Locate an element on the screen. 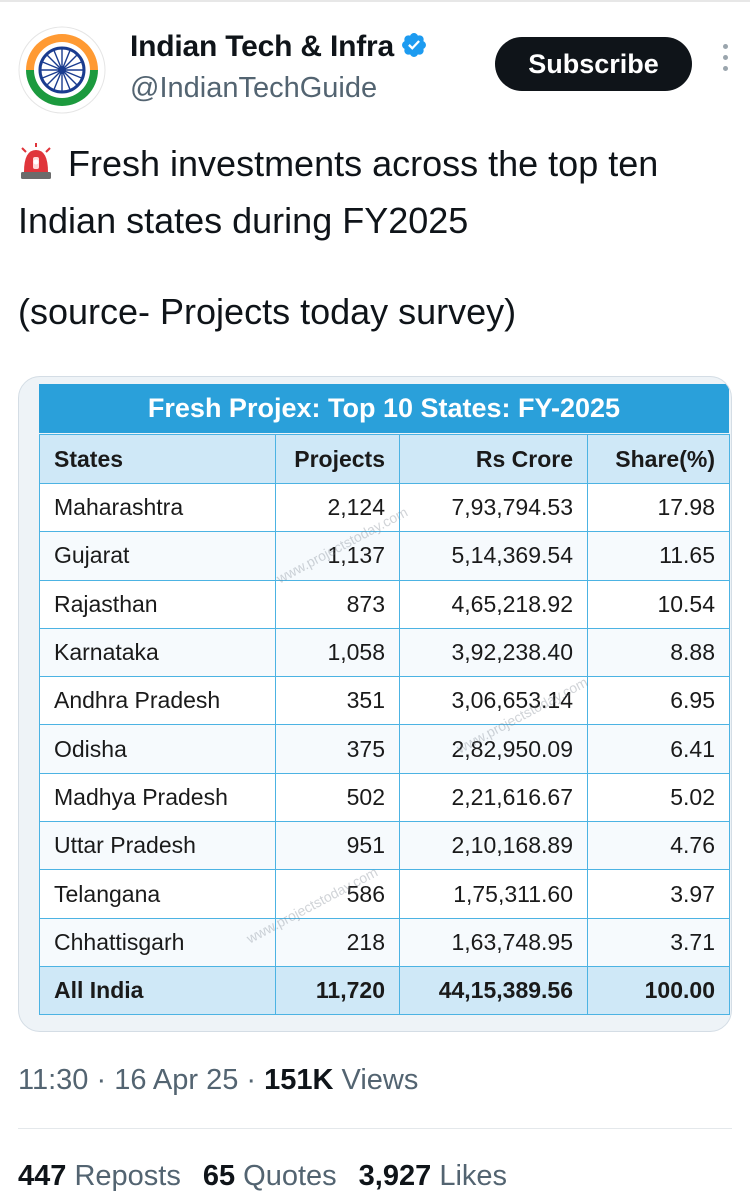 The image size is (750, 1194). projects-cell: 1,058 is located at coordinates (337, 652).